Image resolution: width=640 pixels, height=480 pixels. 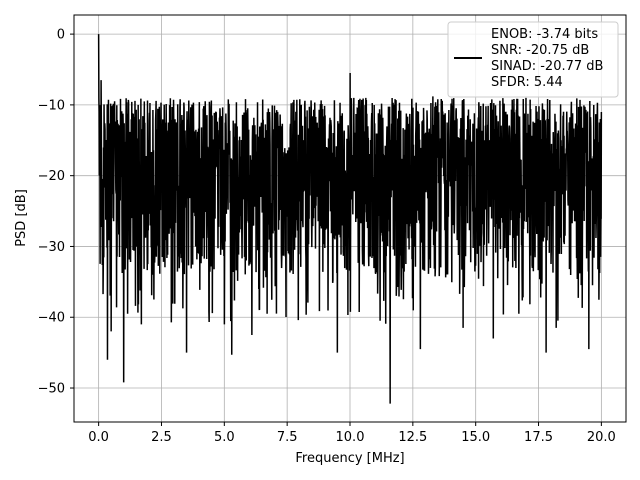 What do you see at coordinates (287, 437) in the screenshot?
I see `x-tick-label: 7.5` at bounding box center [287, 437].